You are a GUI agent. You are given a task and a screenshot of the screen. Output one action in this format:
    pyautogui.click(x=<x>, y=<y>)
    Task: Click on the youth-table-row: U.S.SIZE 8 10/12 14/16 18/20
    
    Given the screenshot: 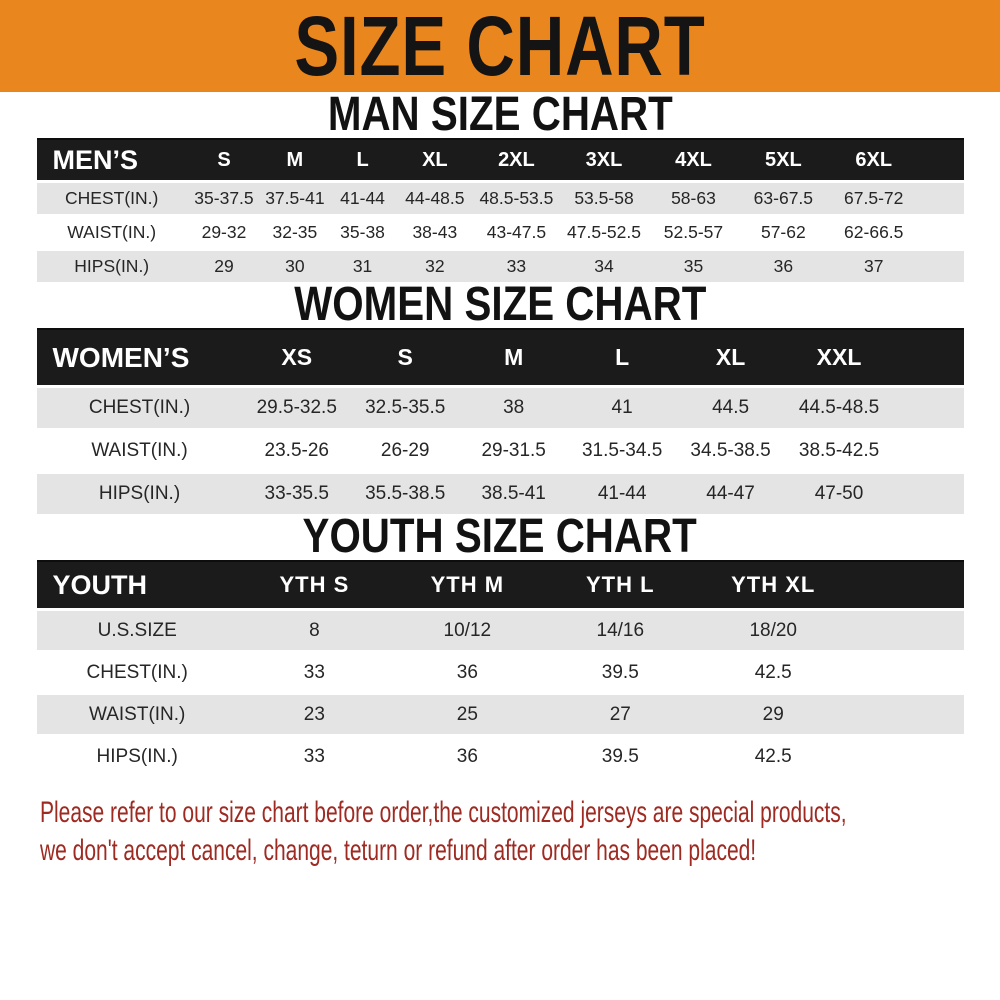 What is the action you would take?
    pyautogui.click(x=500, y=630)
    